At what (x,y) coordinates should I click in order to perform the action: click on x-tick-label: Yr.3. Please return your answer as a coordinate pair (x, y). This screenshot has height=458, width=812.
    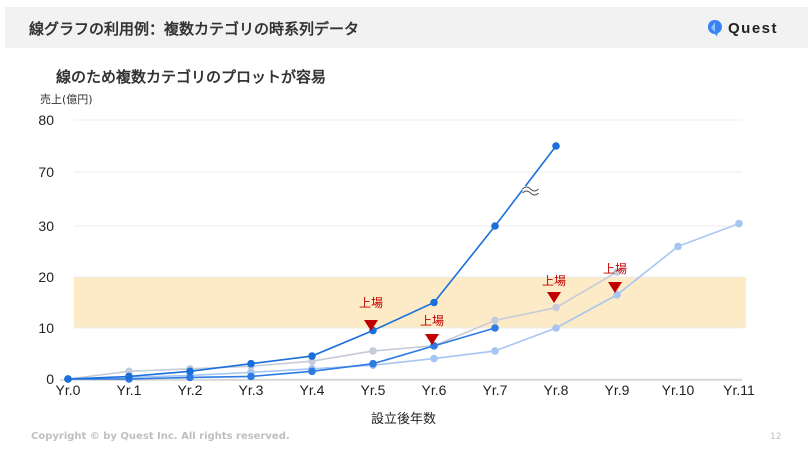
    Looking at the image, I should click on (251, 390).